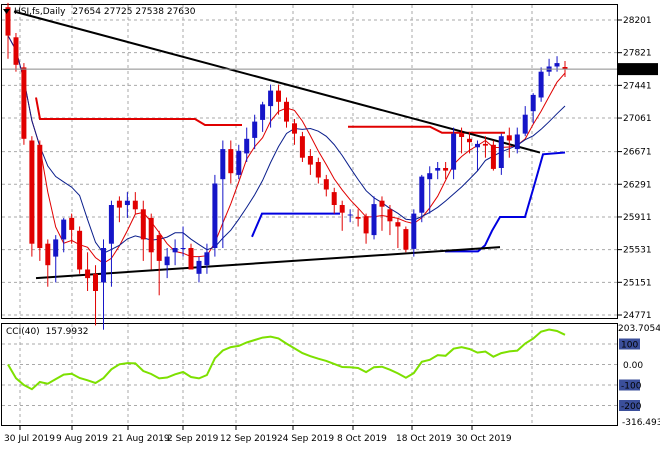 The width and height of the screenshot is (660, 450). I want to click on current-price-label: 27630, so click(636, 71).